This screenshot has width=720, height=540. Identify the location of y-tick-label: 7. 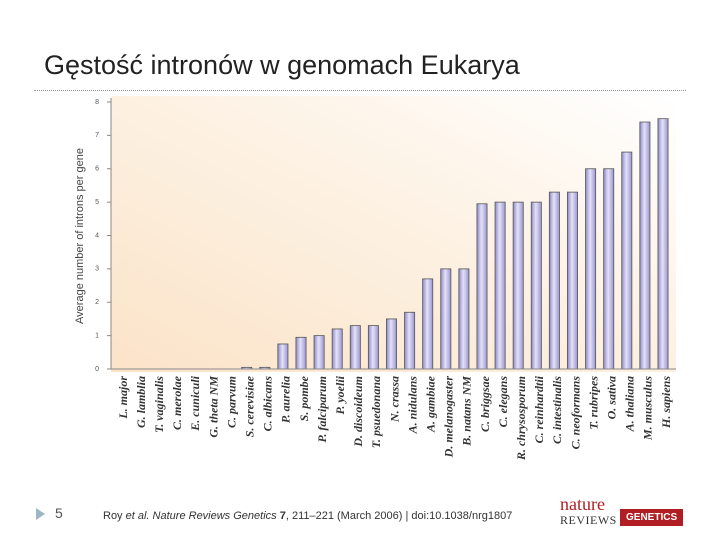
(97, 135).